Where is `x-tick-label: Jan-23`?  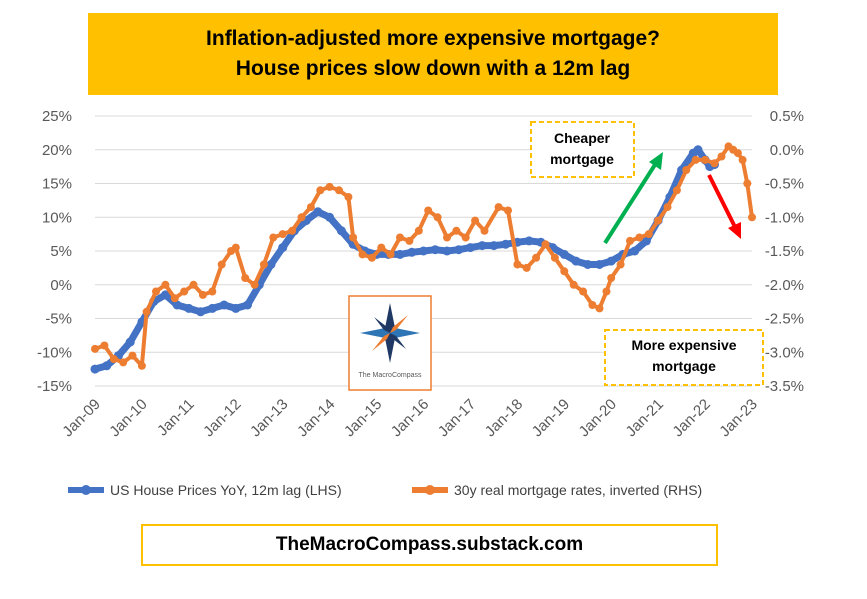
x-tick-label: Jan-23 is located at coordinates (738, 418).